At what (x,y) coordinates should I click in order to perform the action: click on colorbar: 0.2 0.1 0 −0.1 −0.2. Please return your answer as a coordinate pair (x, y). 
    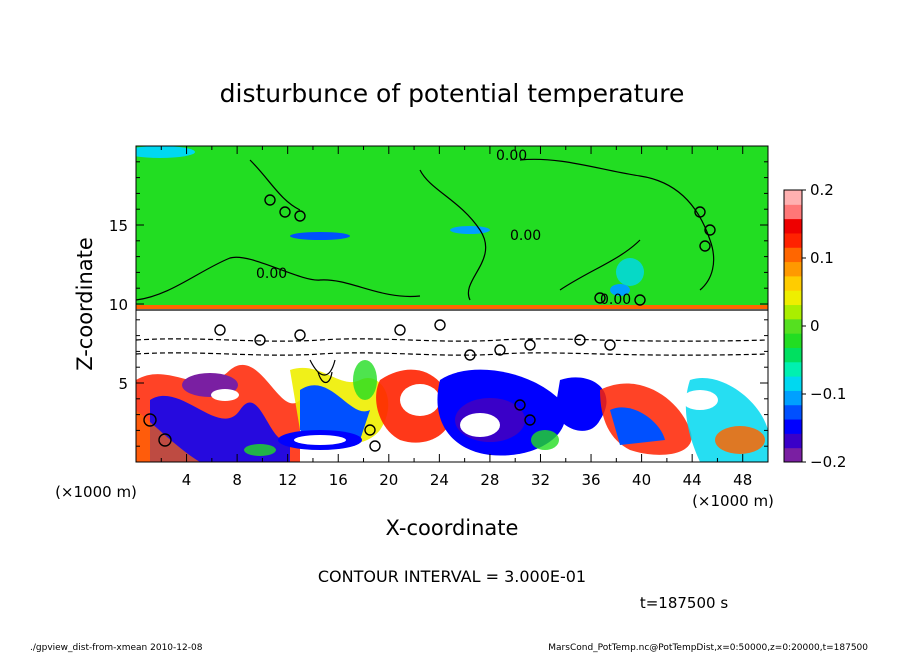
    Looking at the image, I should click on (814, 326).